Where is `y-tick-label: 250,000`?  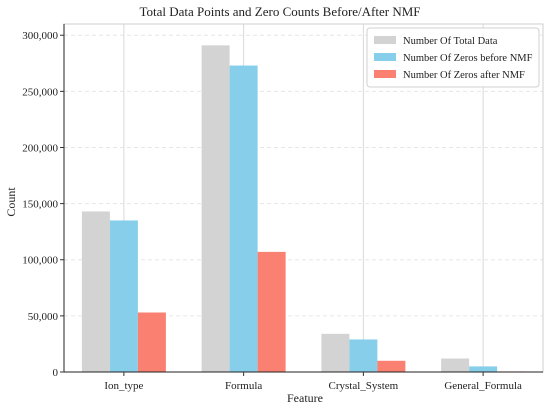
y-tick-label: 250,000 is located at coordinates (40, 92).